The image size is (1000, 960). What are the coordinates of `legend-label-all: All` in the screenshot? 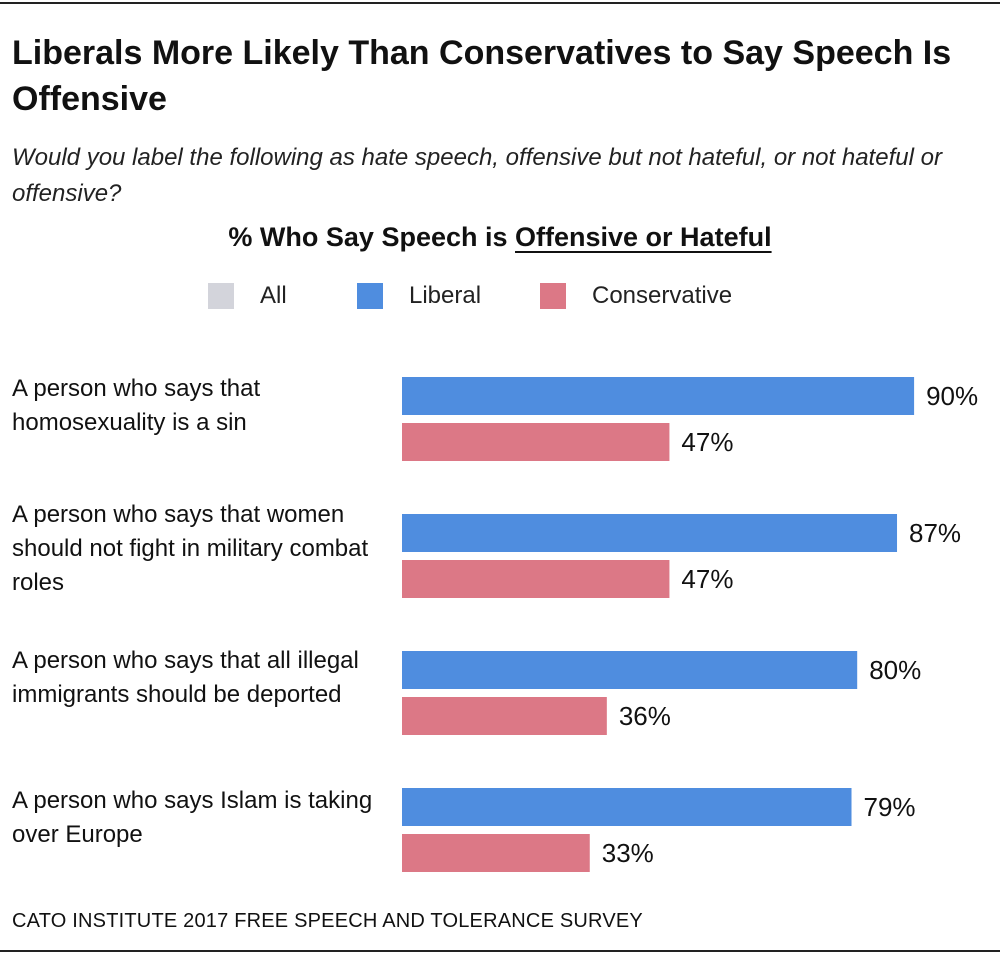 It's located at (273, 295).